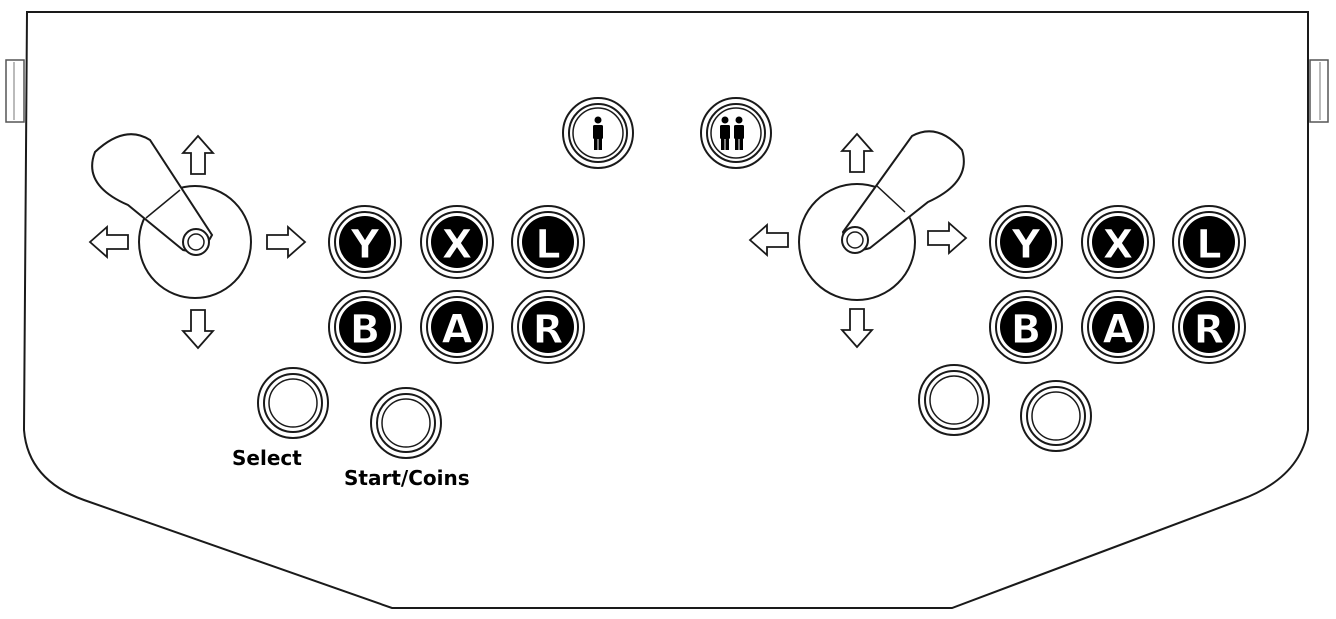 Image resolution: width=1336 pixels, height=619 pixels. I want to click on player-1-button-a-label: A, so click(457, 330).